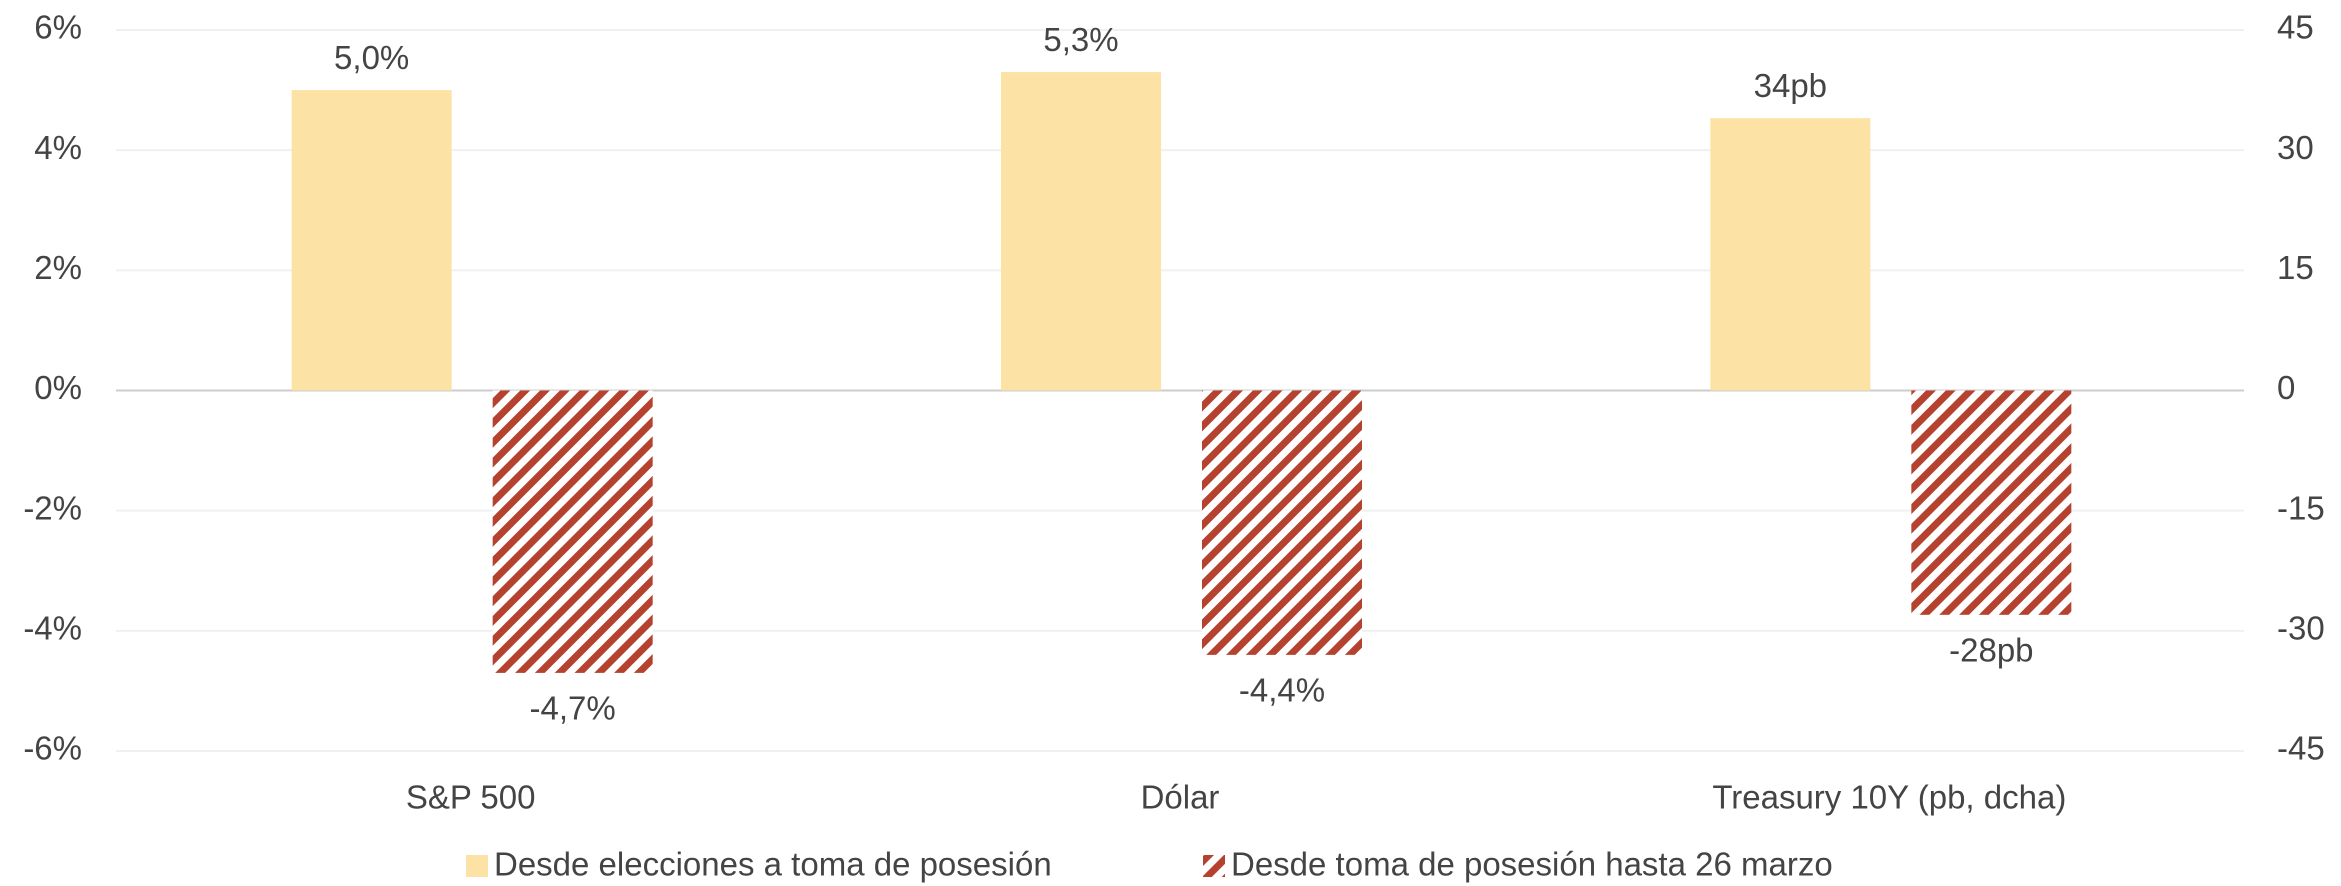  What do you see at coordinates (1889, 797) in the screenshot?
I see `x-tick-label: Treasury 10Y (pb, dcha)` at bounding box center [1889, 797].